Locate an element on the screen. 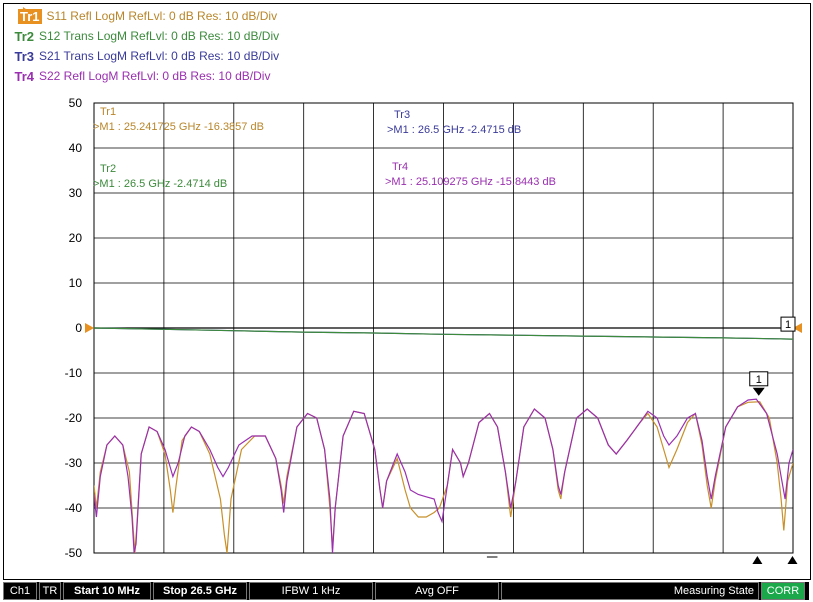  averaging-setting: Avg OFF is located at coordinates (437, 591).